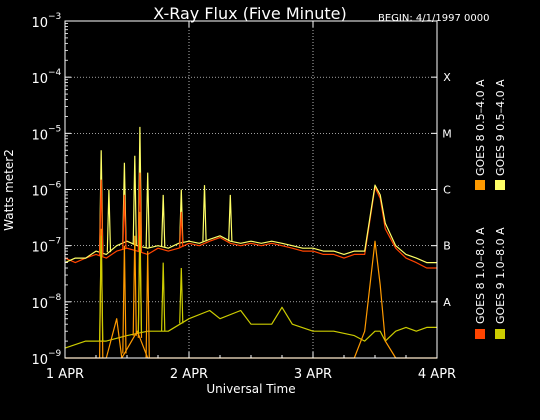  I want to click on y-tick-exponent: −7, so click(54, 242).